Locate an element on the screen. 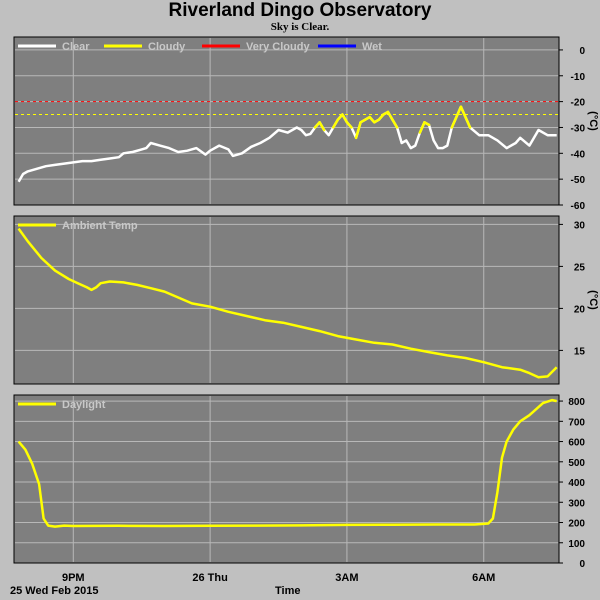 The image size is (600, 600). y-tick-label: -20 is located at coordinates (578, 103).